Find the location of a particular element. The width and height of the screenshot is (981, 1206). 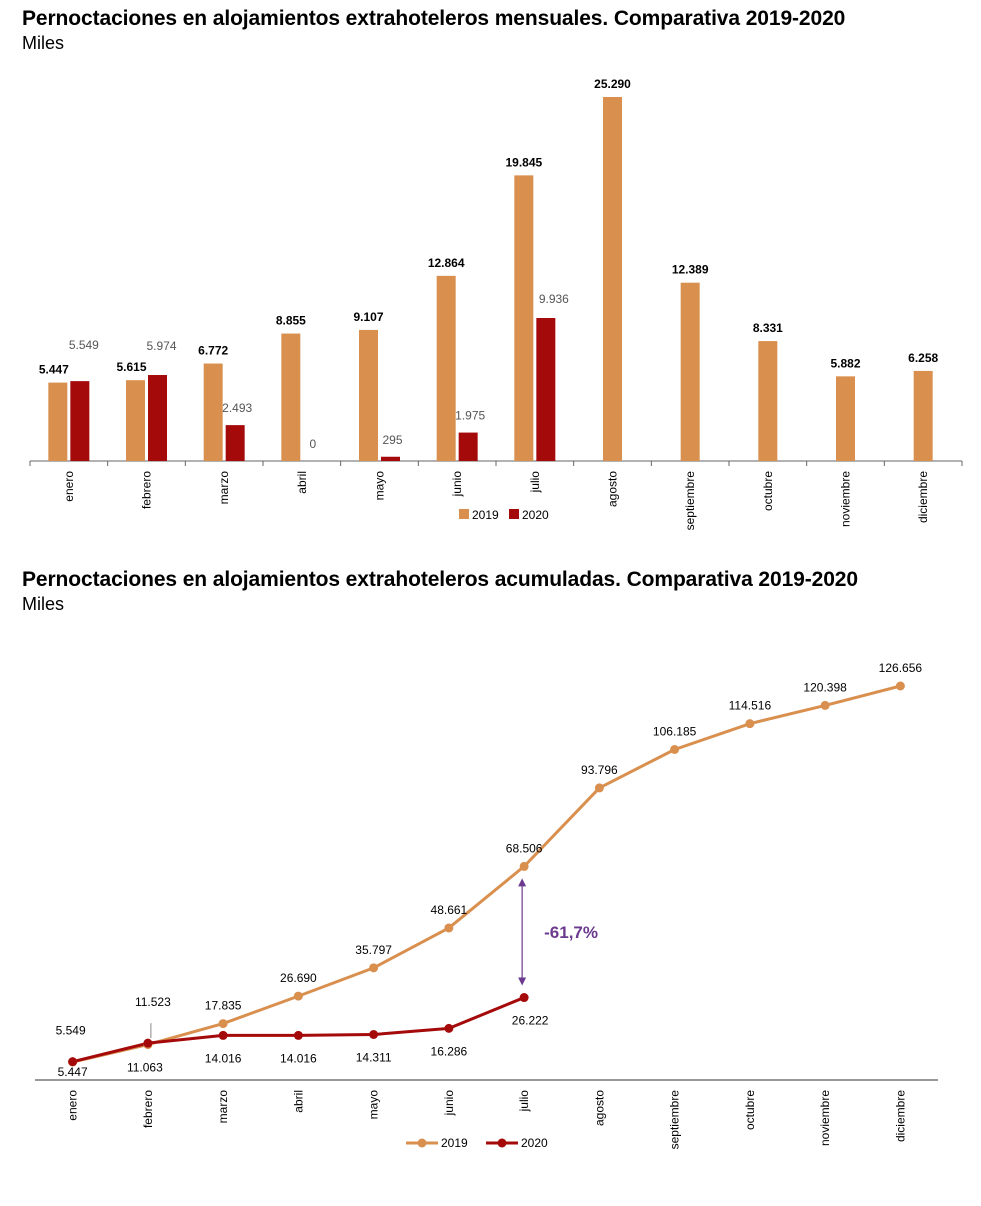

chart1-subtitle: Miles is located at coordinates (43, 43).